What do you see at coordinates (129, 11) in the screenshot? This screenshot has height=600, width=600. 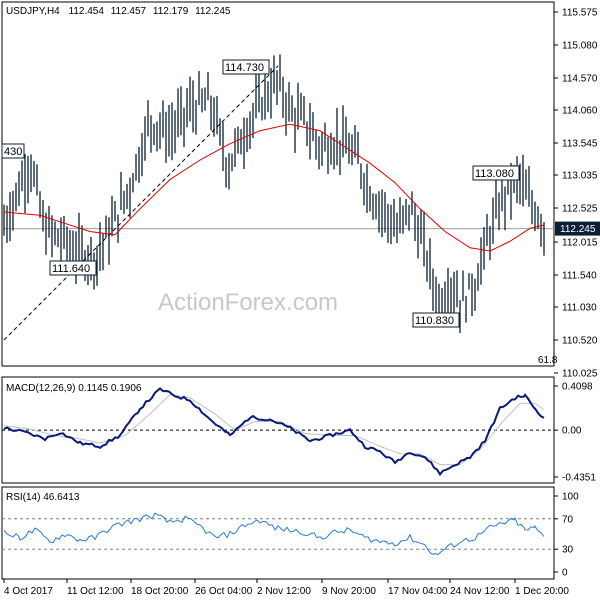 I see `high-value: 112.457` at bounding box center [129, 11].